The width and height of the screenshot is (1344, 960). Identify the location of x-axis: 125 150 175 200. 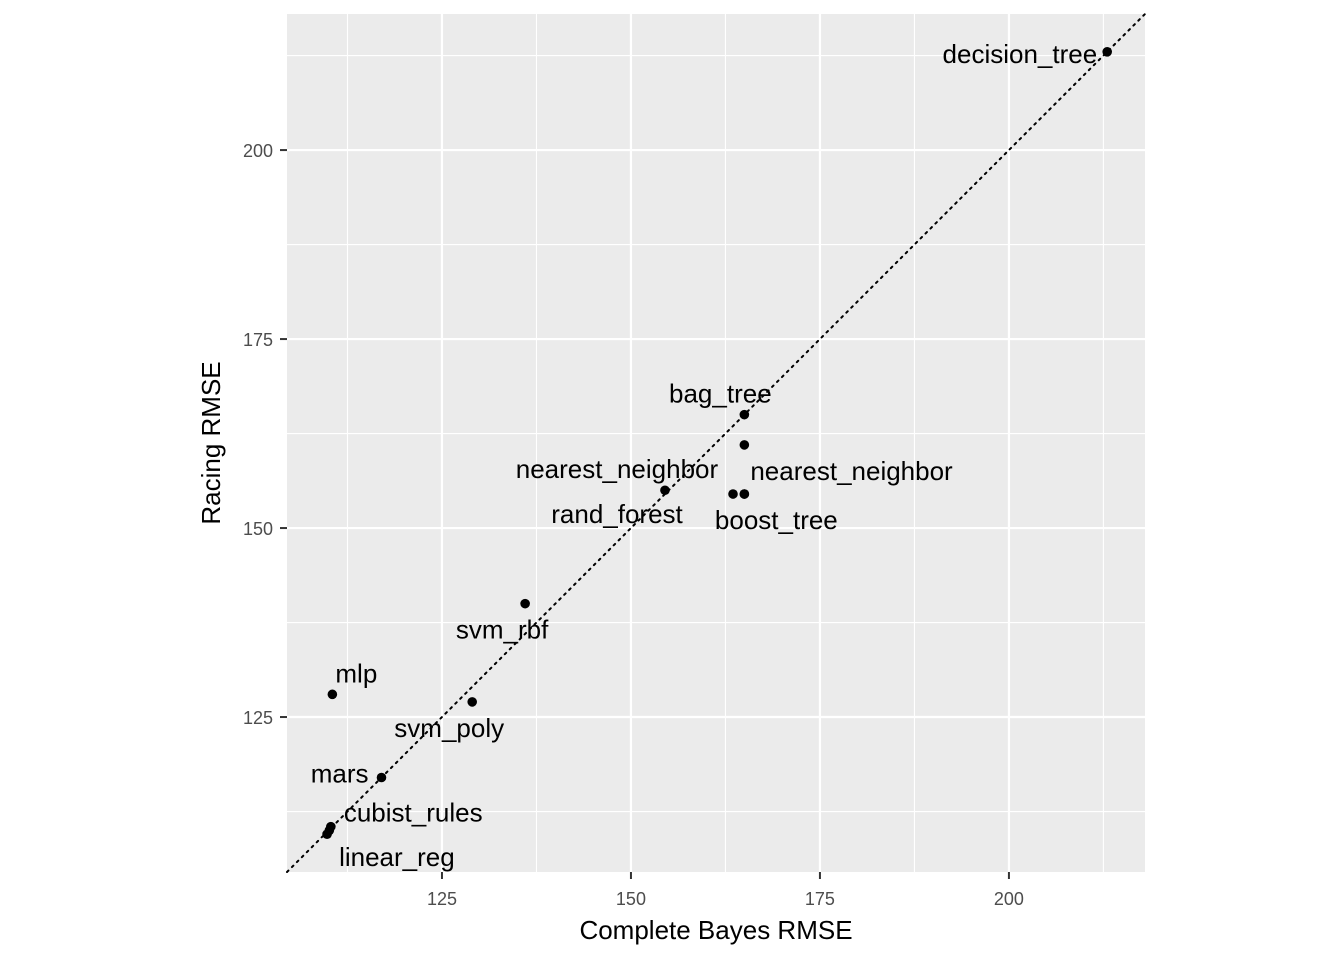
(725, 890).